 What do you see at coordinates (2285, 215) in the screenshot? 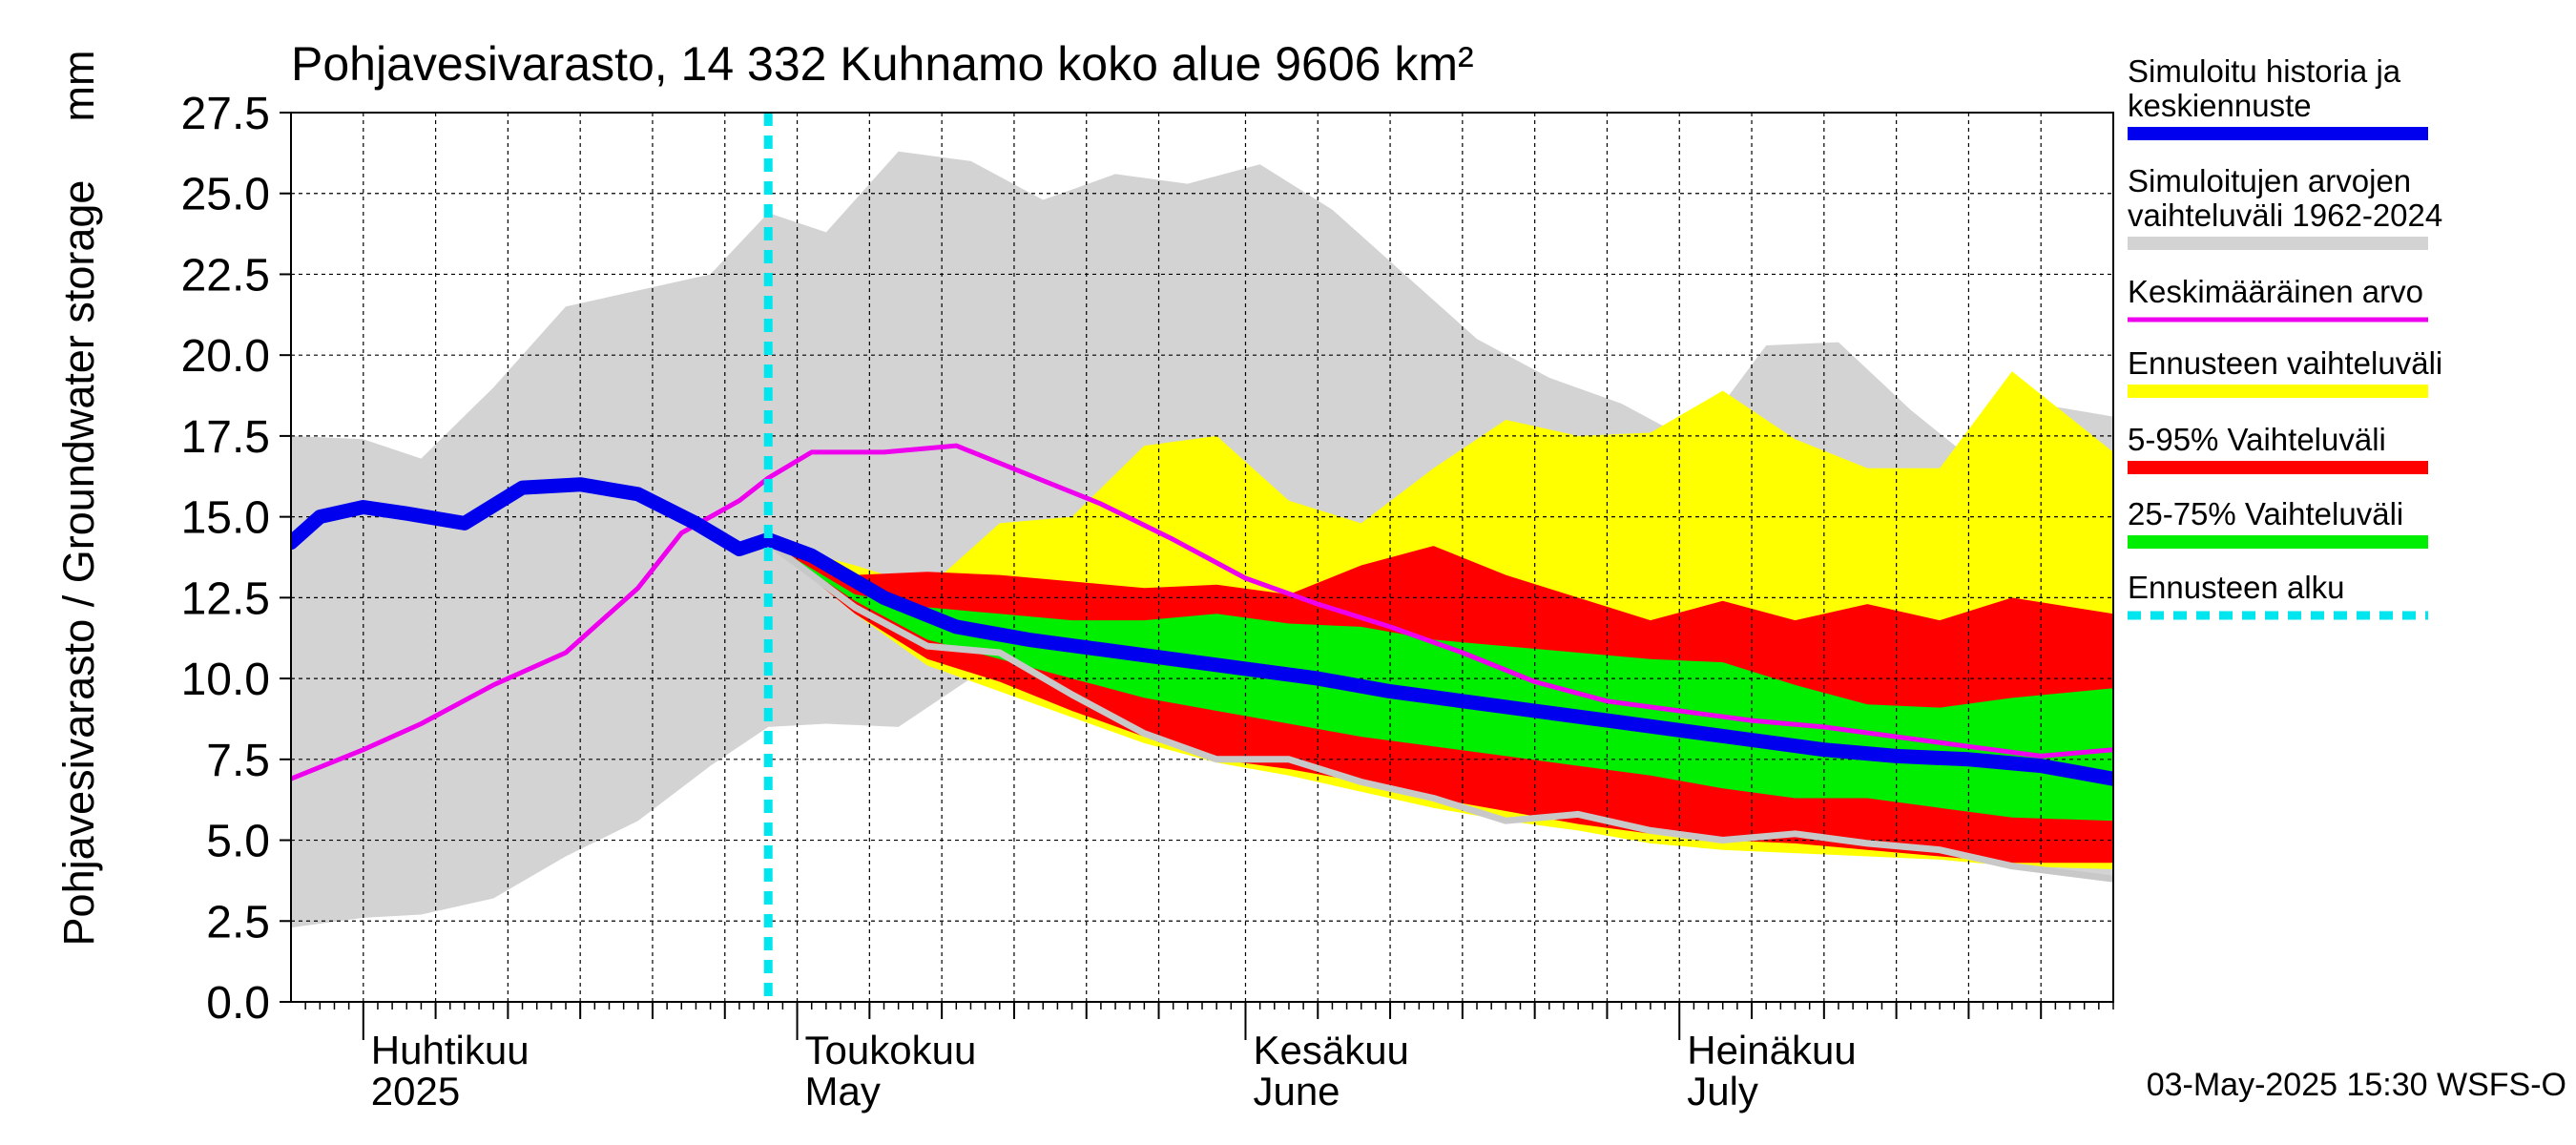
I see `legend-label: vaihteluväli 1962-2024` at bounding box center [2285, 215].